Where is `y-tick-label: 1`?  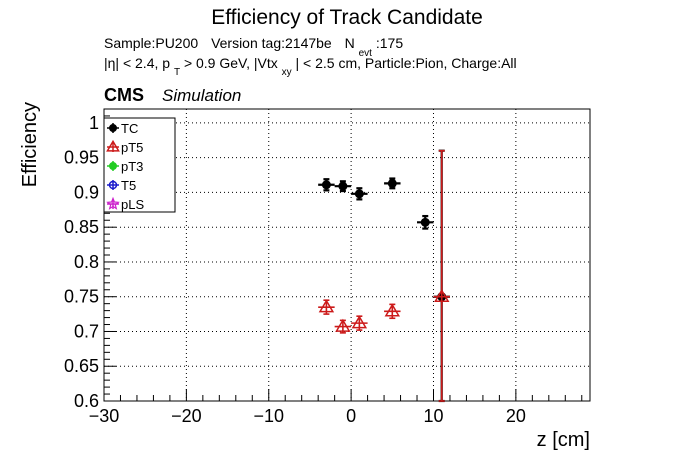 y-tick-label: 1 is located at coordinates (94, 123).